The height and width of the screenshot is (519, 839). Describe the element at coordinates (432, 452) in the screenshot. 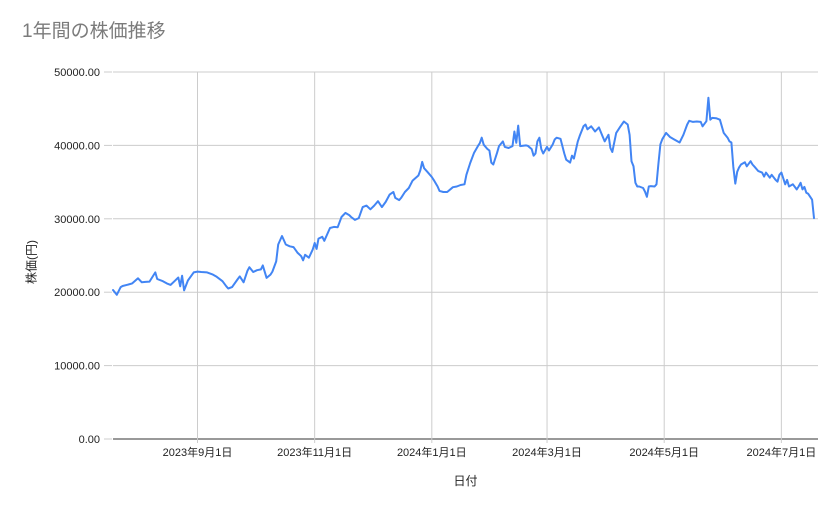

I see `x-tick-label: 2024年1月1日` at that location.